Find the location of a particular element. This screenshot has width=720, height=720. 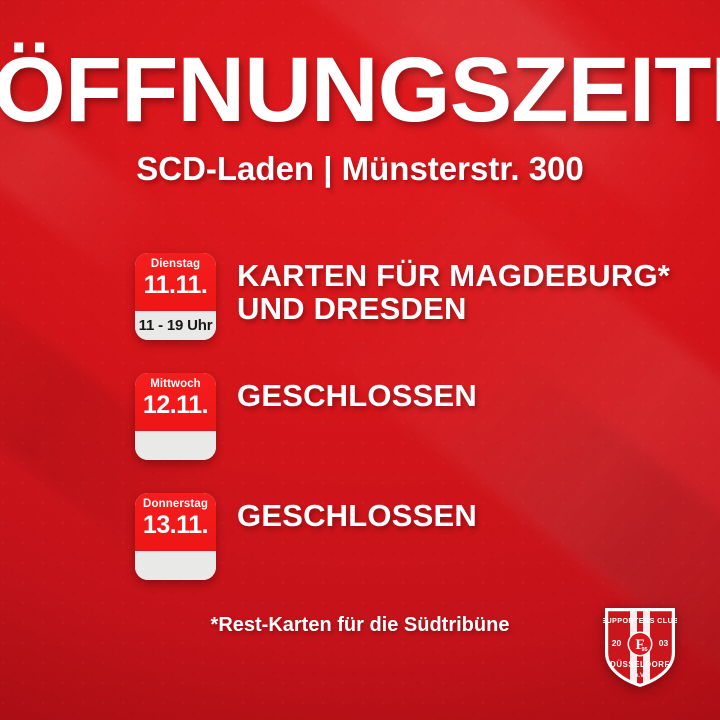

badge-year-left: 20 is located at coordinates (617, 643).